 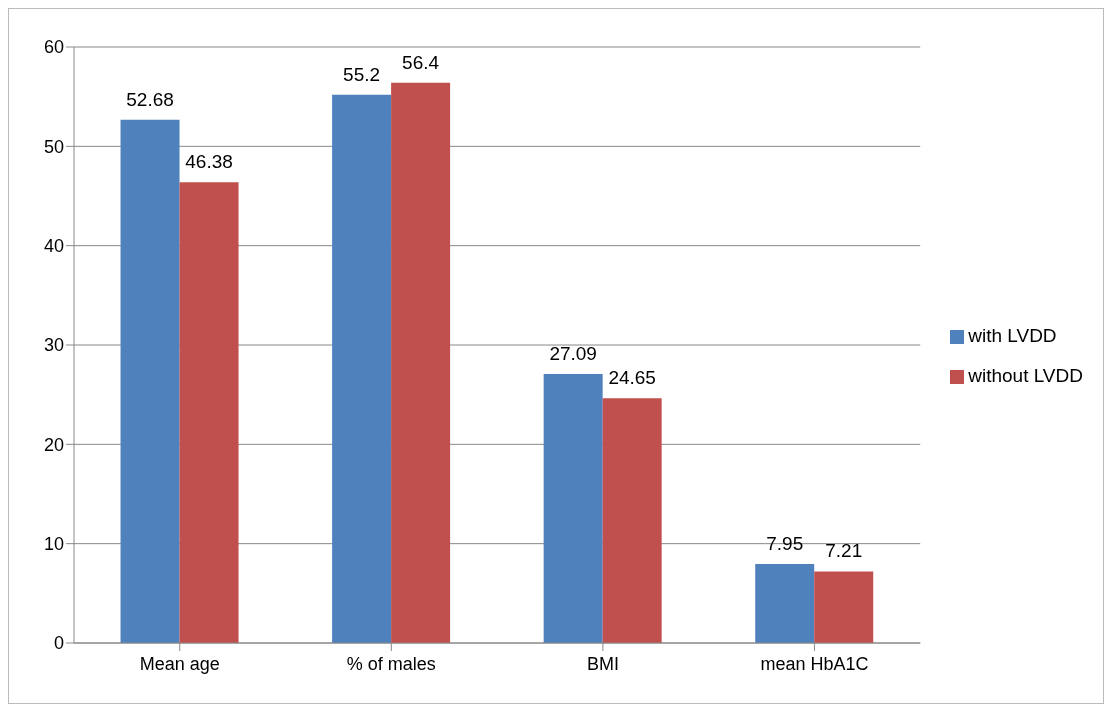 What do you see at coordinates (53, 544) in the screenshot?
I see `y-tick-label: 10` at bounding box center [53, 544].